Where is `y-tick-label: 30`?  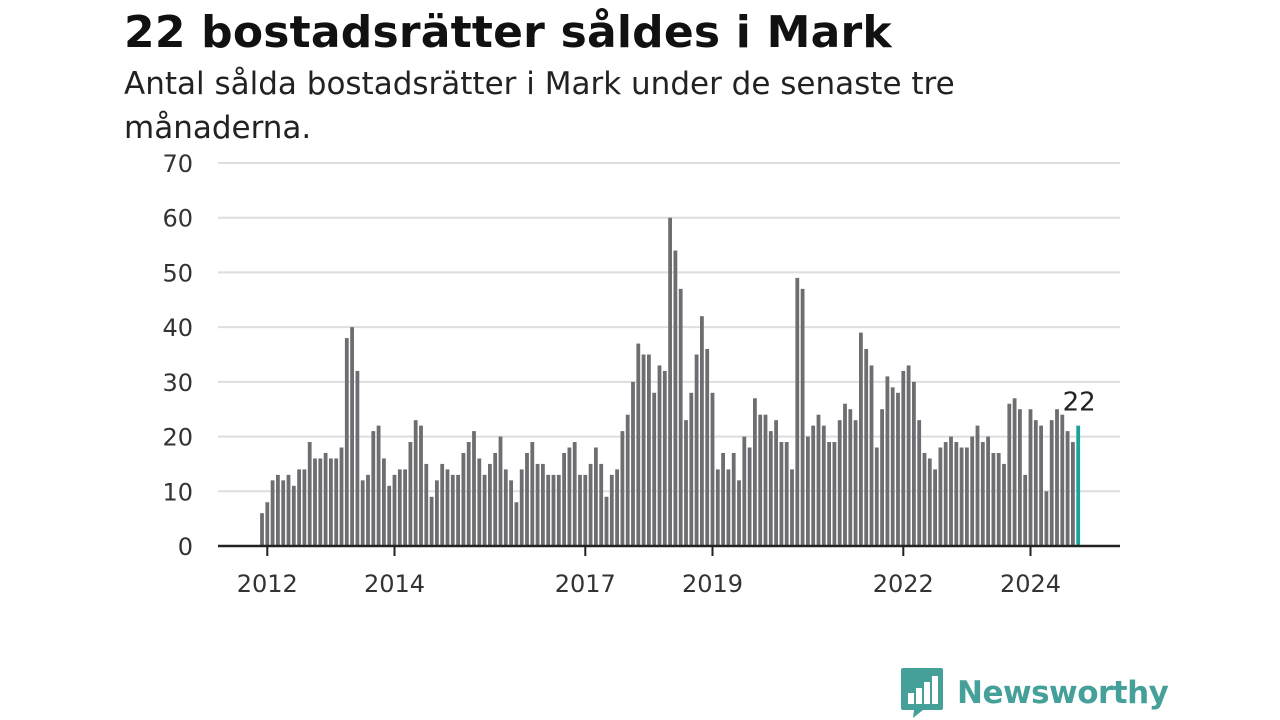 y-tick-label: 30 is located at coordinates (177, 383).